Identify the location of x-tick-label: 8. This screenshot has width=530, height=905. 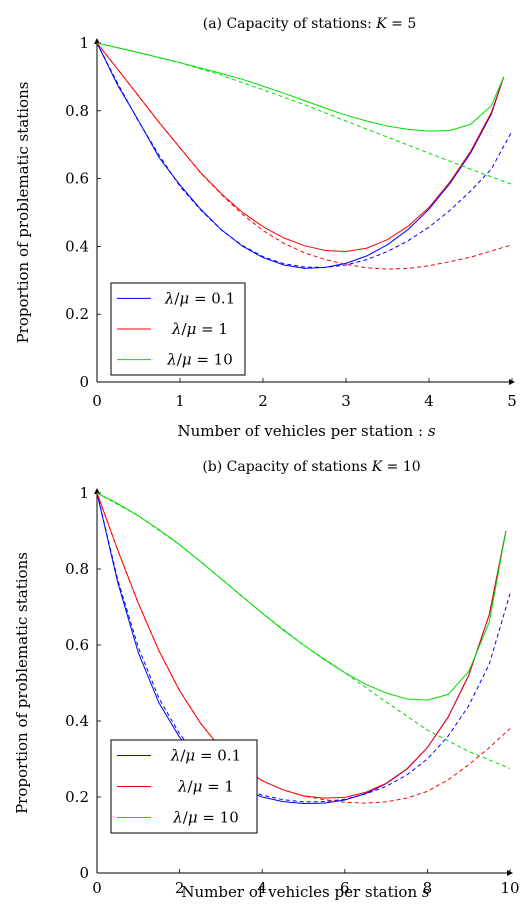
(428, 888).